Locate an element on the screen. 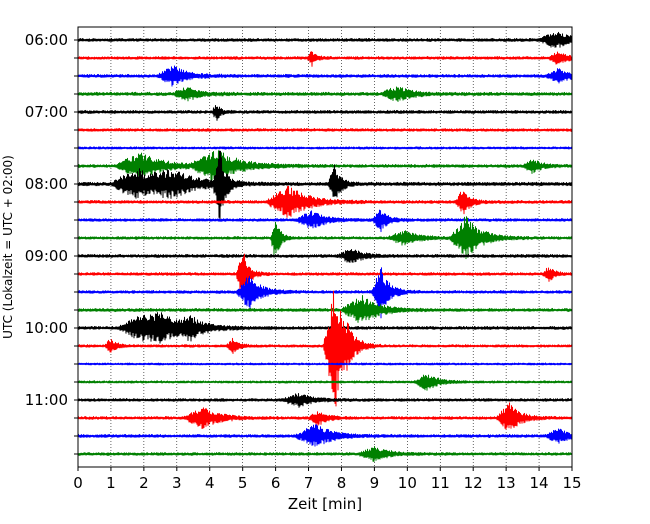 This screenshot has height=524, width=650. x-tick-label: 1 is located at coordinates (111, 483).